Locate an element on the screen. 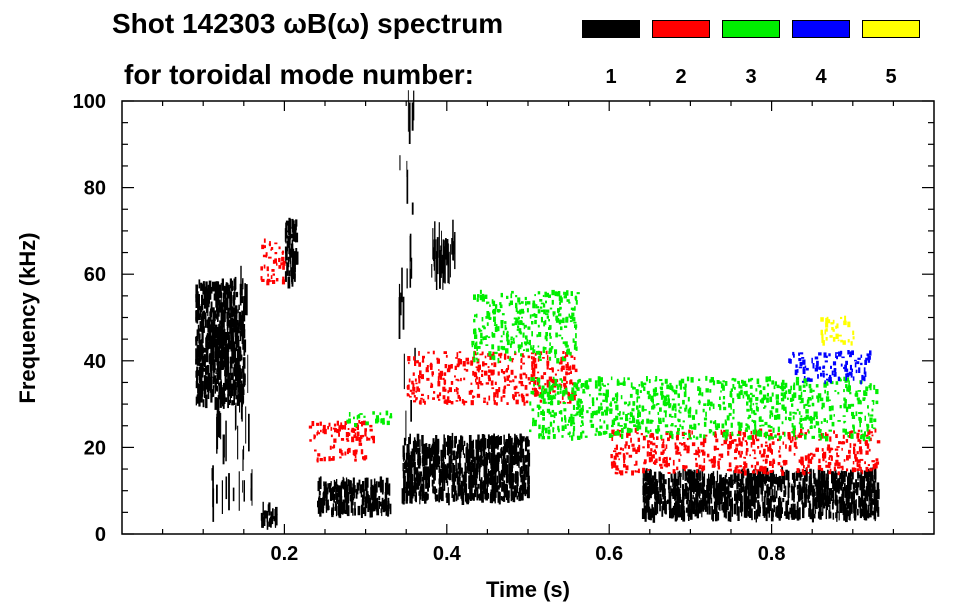  y-axis-label: Frequency (kHz) is located at coordinates (27, 317).